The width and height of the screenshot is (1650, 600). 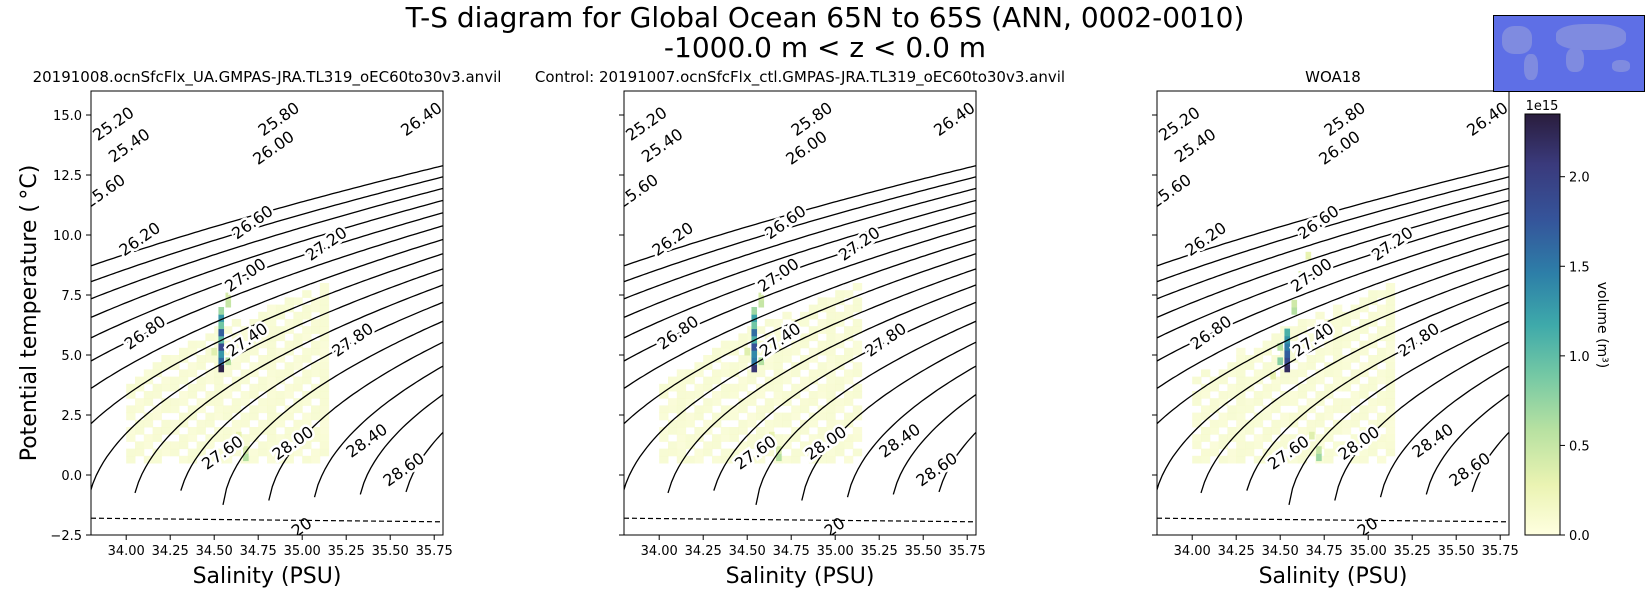 What do you see at coordinates (778, 275) in the screenshot?
I see `contour-label: 27.00` at bounding box center [778, 275].